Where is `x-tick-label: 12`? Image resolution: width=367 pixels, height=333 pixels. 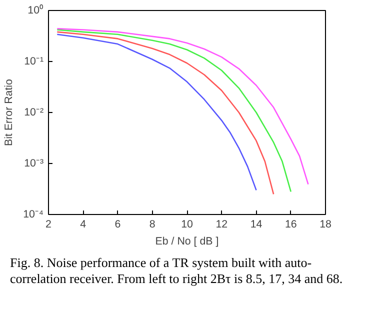 x-tick-label: 12 is located at coordinates (222, 224).